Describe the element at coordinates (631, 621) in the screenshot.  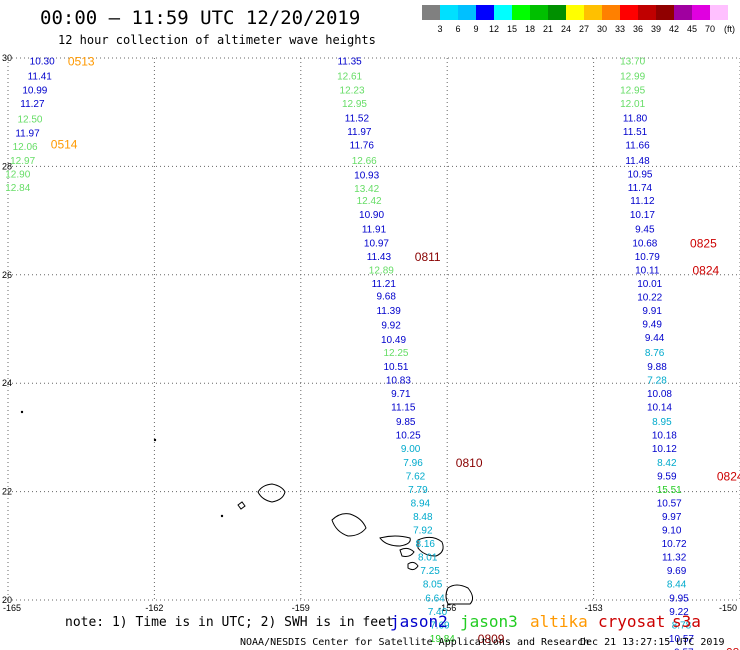
I see `legend-entry: cryosat` at that location.